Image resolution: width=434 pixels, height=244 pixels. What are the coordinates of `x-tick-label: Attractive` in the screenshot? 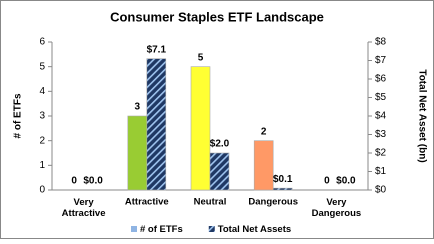 It's located at (147, 202).